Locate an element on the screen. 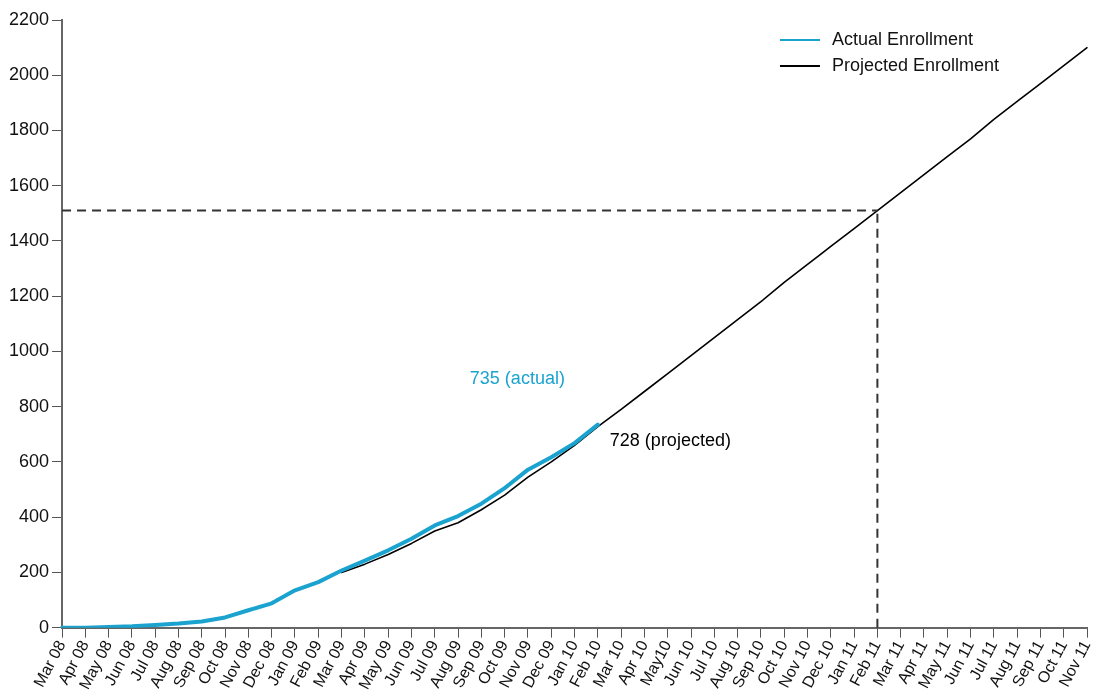 The image size is (1104, 693). y-tick-label: 600 is located at coordinates (34, 460).